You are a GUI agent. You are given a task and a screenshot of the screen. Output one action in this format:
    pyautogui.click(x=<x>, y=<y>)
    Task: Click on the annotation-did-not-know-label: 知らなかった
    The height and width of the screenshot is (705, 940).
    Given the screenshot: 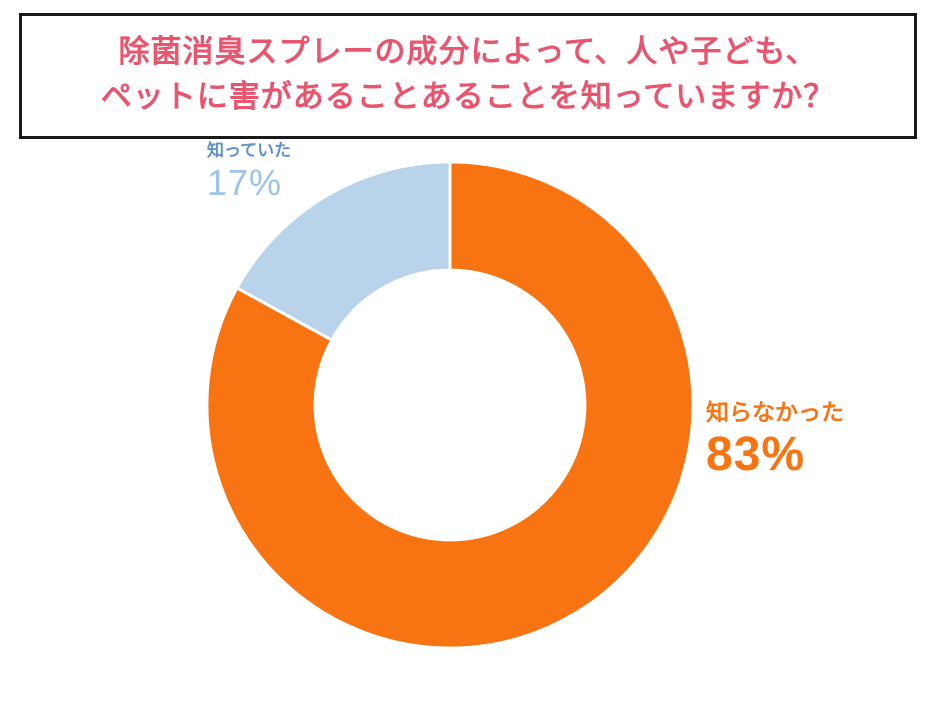 What is the action you would take?
    pyautogui.click(x=775, y=412)
    